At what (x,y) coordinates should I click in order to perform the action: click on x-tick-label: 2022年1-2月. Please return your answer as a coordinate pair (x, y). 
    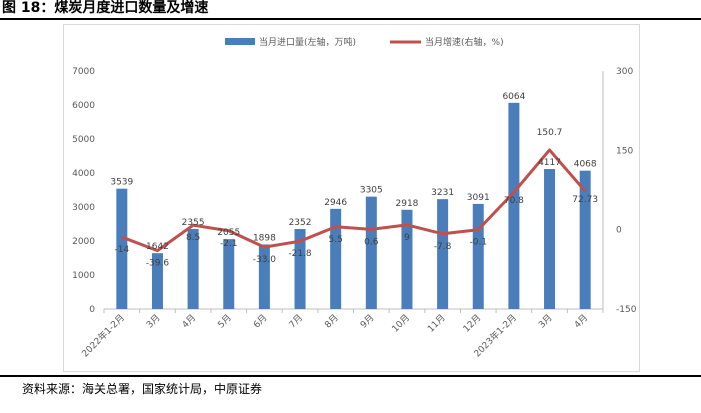
    Looking at the image, I should click on (103, 336).